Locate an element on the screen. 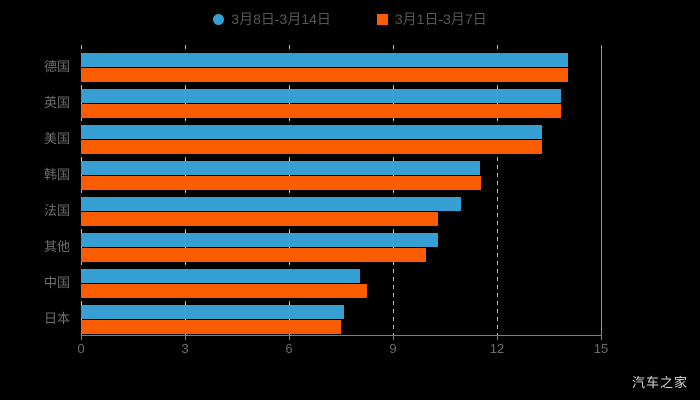 The width and height of the screenshot is (700, 400). category-row: 德国 is located at coordinates (322, 71).